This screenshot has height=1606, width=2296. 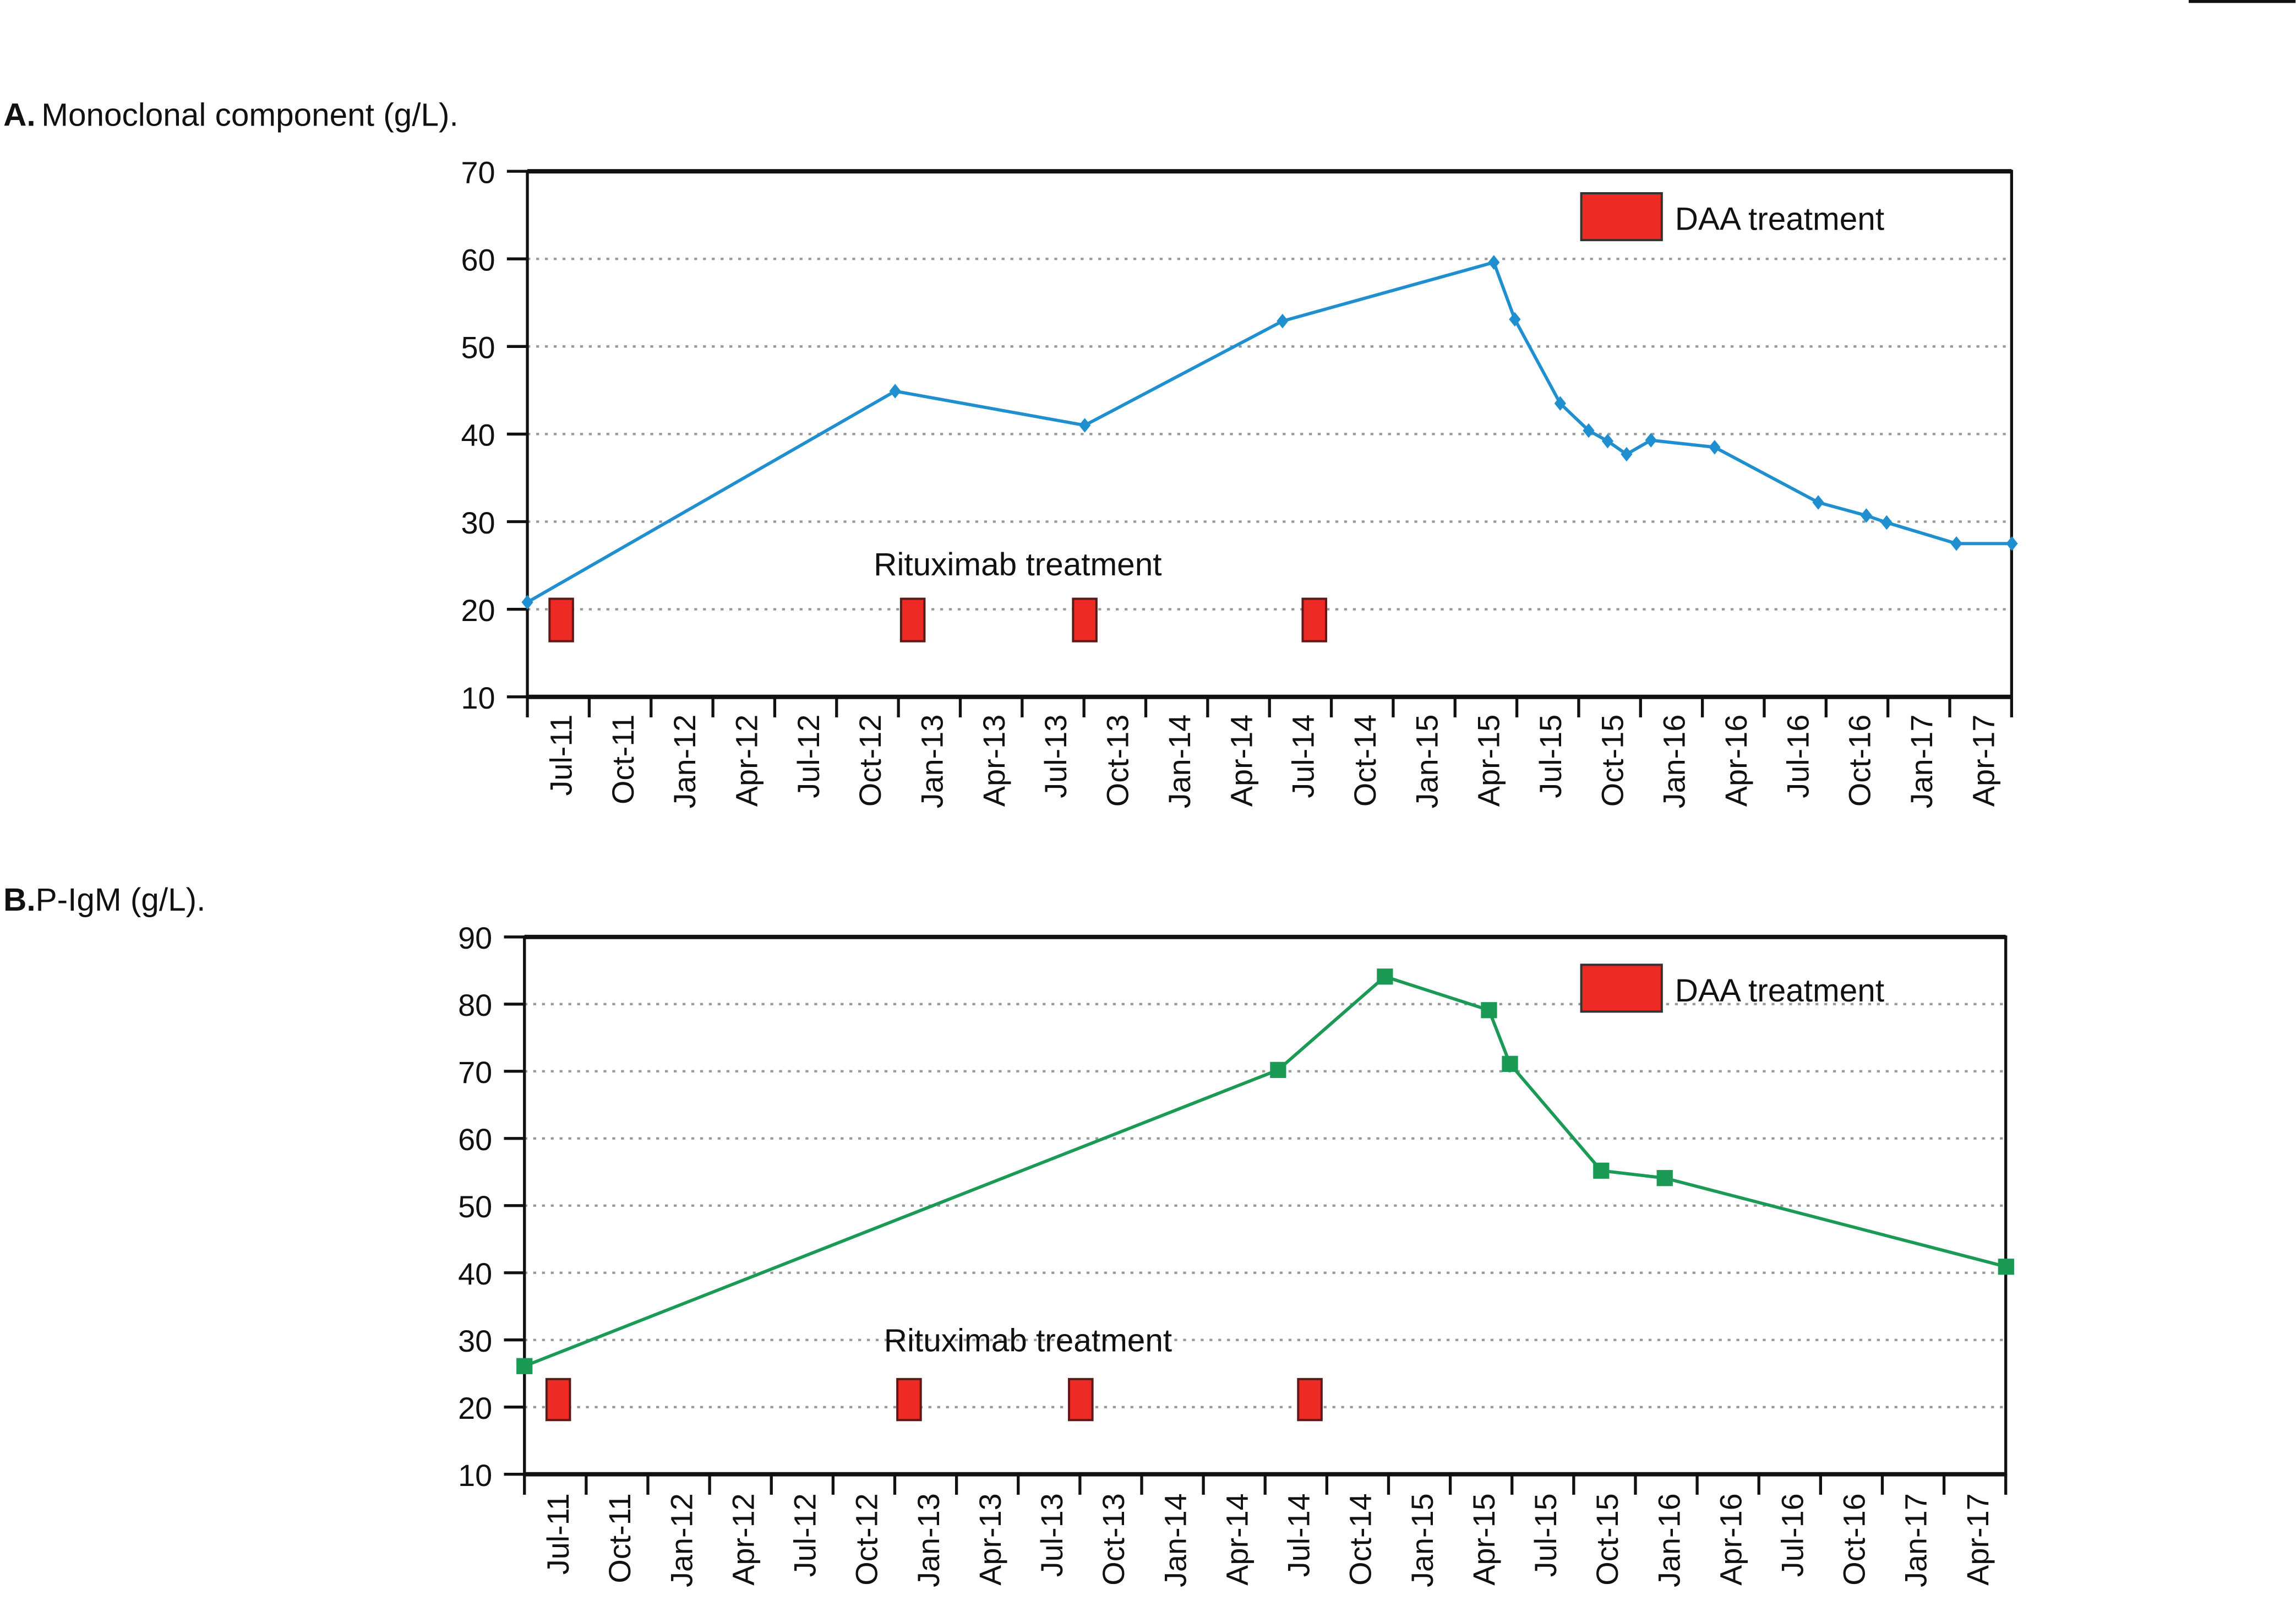 I want to click on x-tick-label: Apr-16, so click(x=1736, y=761).